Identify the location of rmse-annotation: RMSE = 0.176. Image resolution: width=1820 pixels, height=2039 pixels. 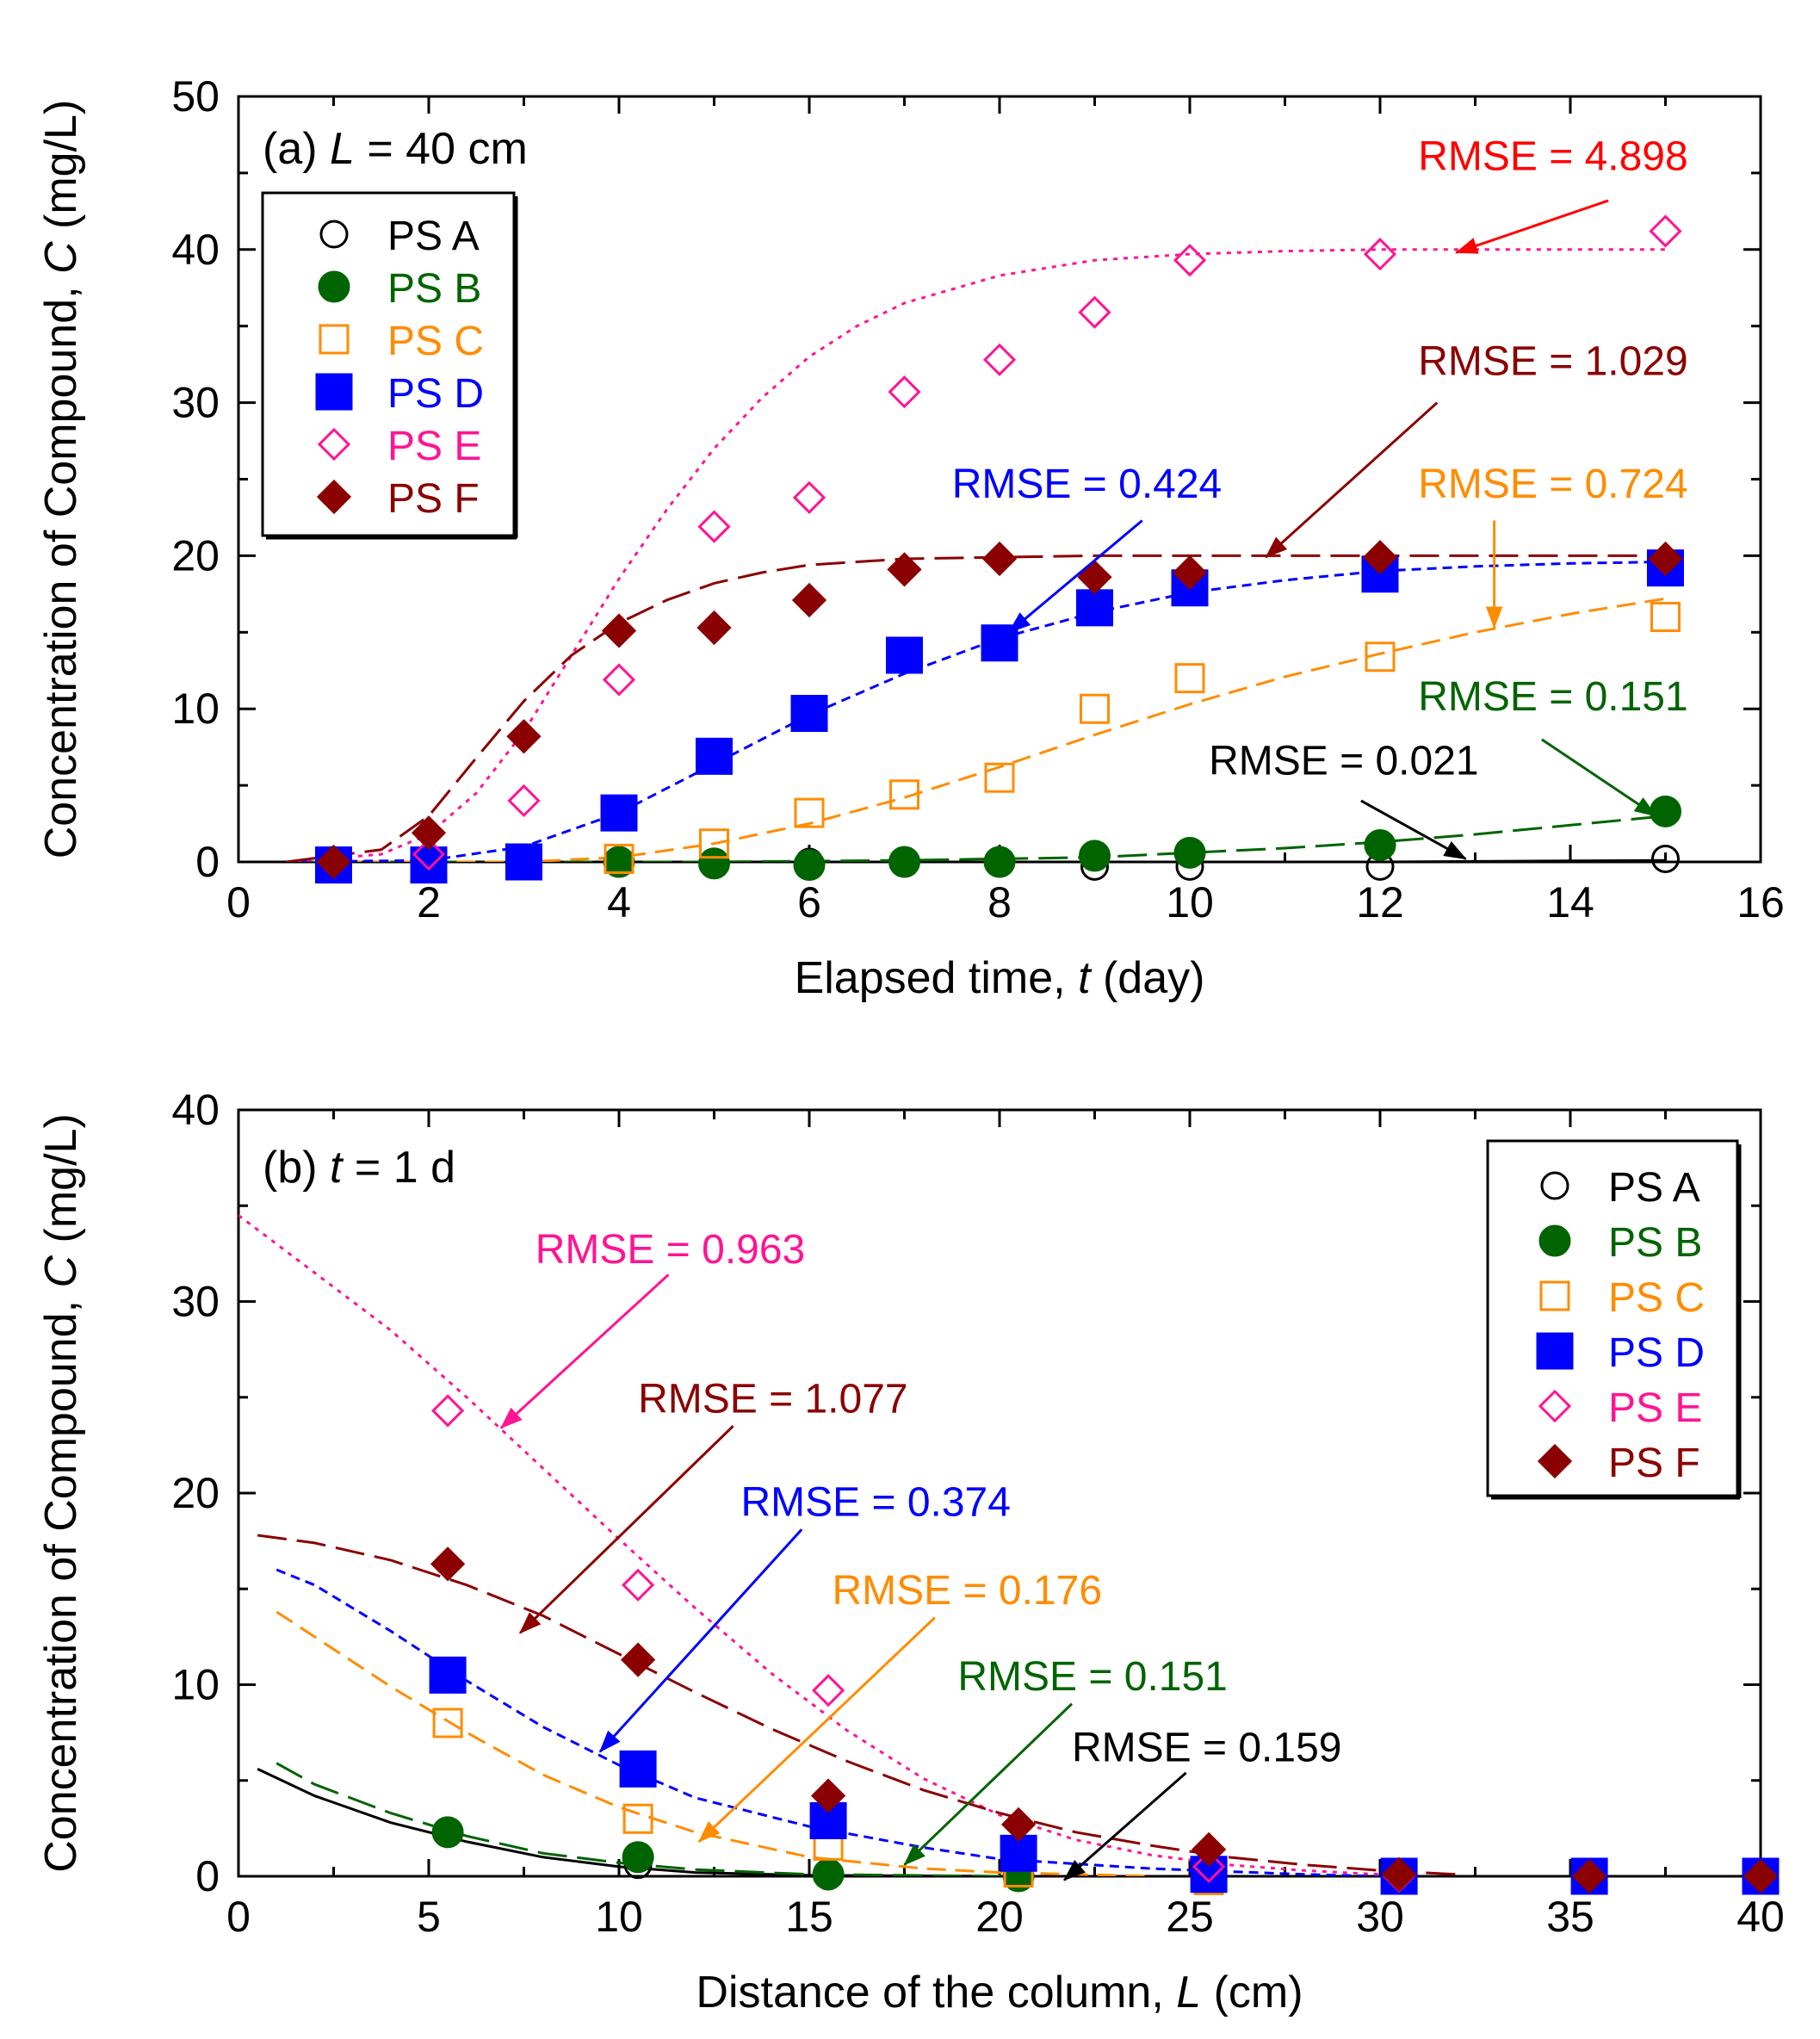
(900, 1706).